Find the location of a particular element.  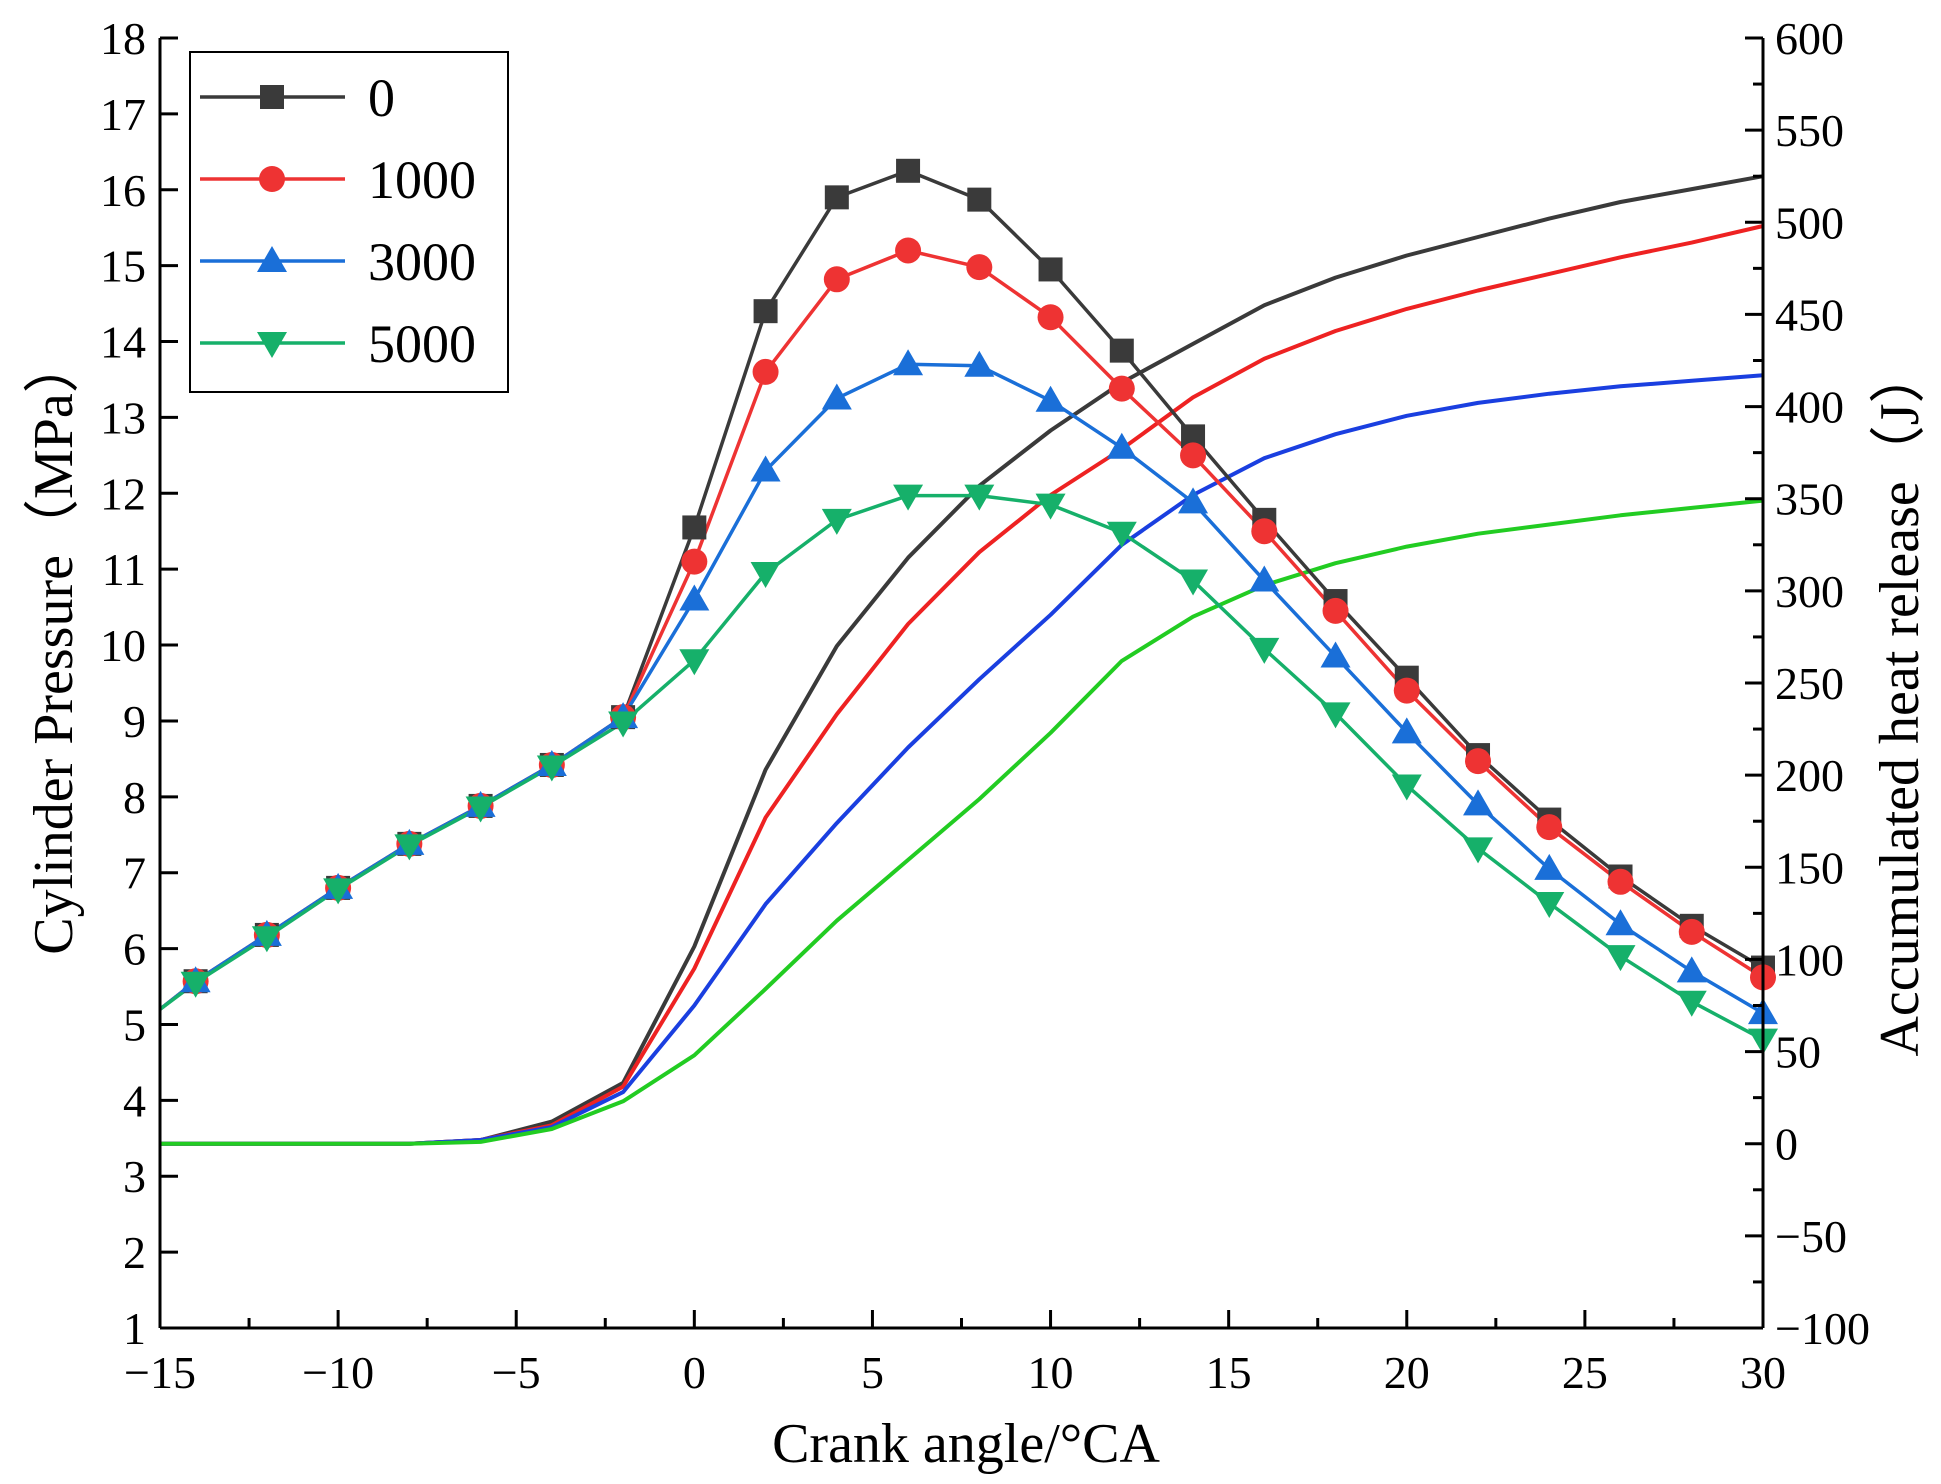

y-tick-label: 2 is located at coordinates (134, 1252).